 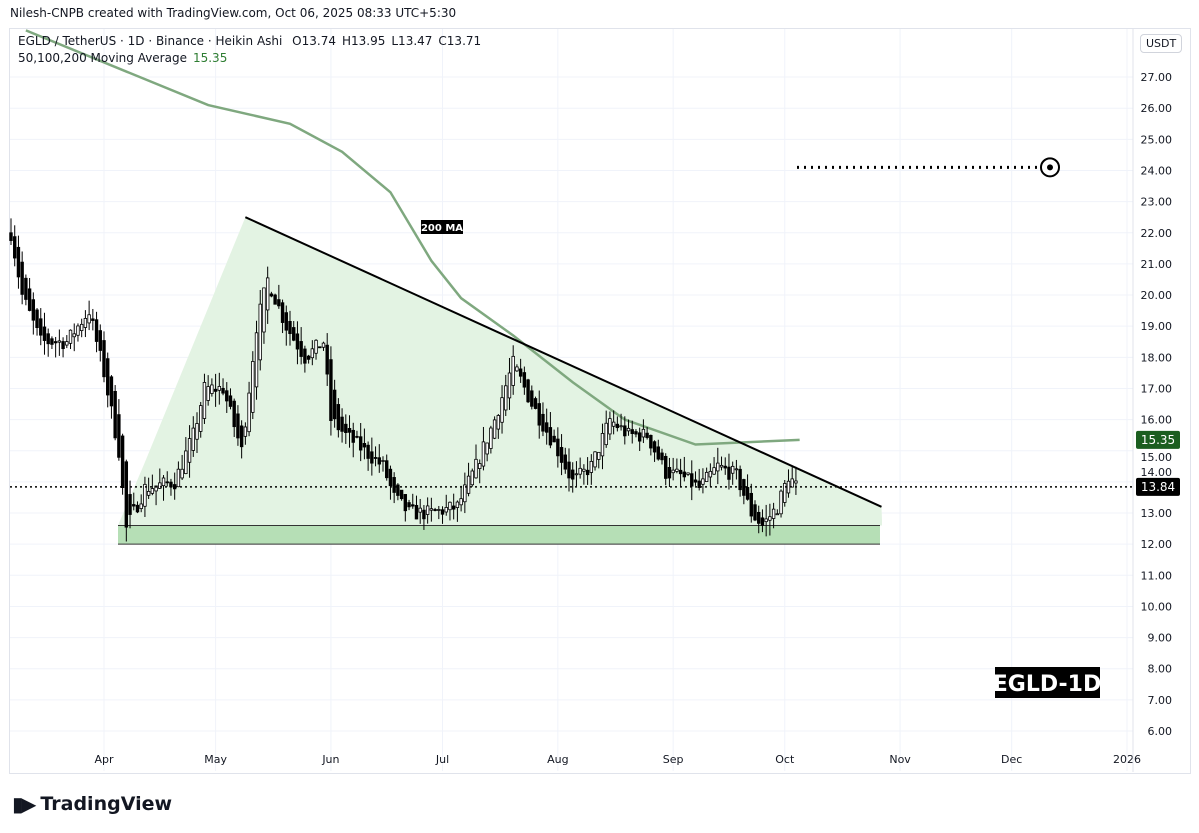 What do you see at coordinates (215, 759) in the screenshot?
I see `x-tick-label: May` at bounding box center [215, 759].